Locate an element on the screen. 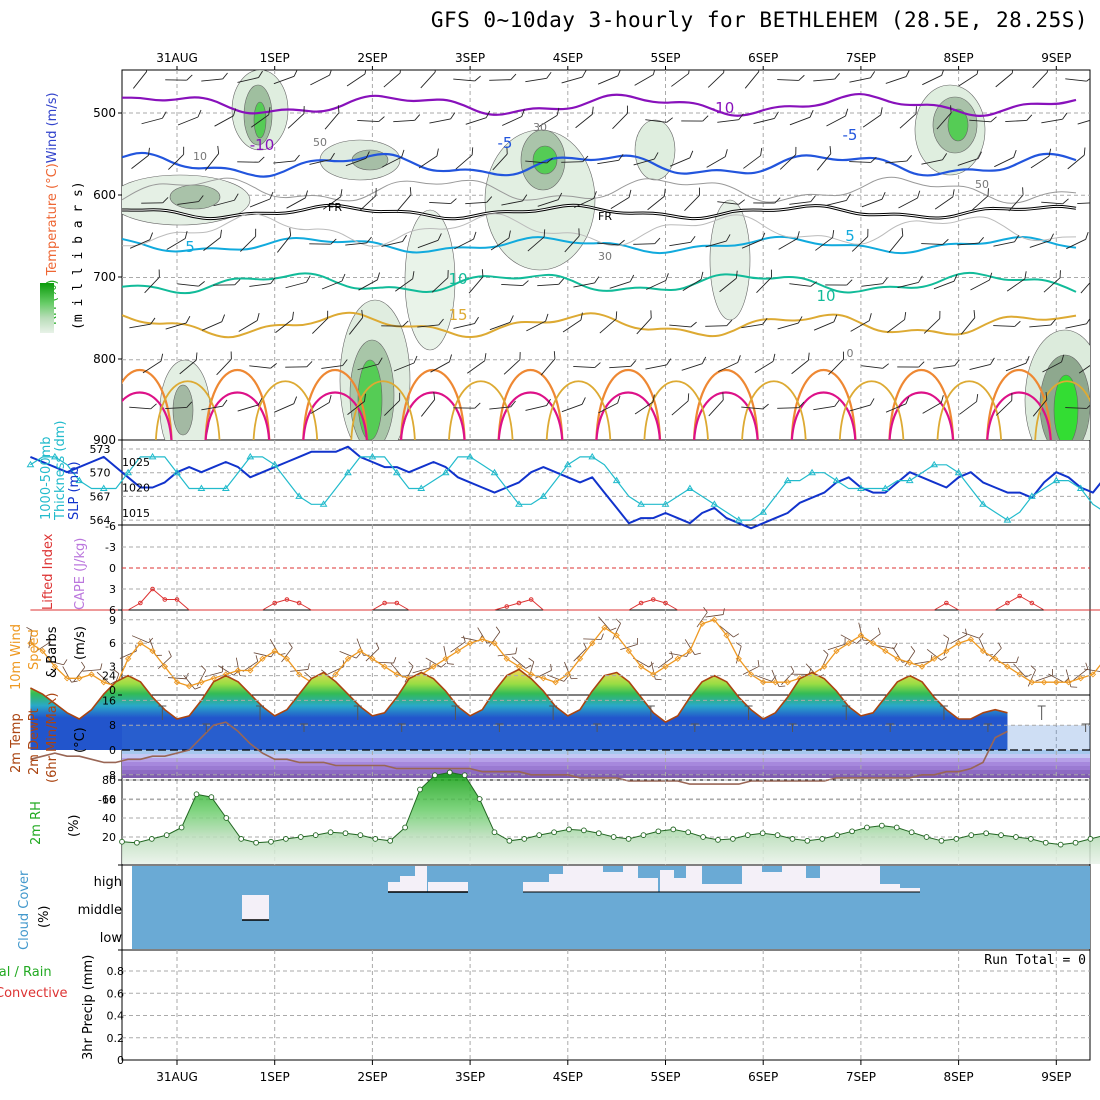  lifted-label: Lifted Index is located at coordinates (48, 571).